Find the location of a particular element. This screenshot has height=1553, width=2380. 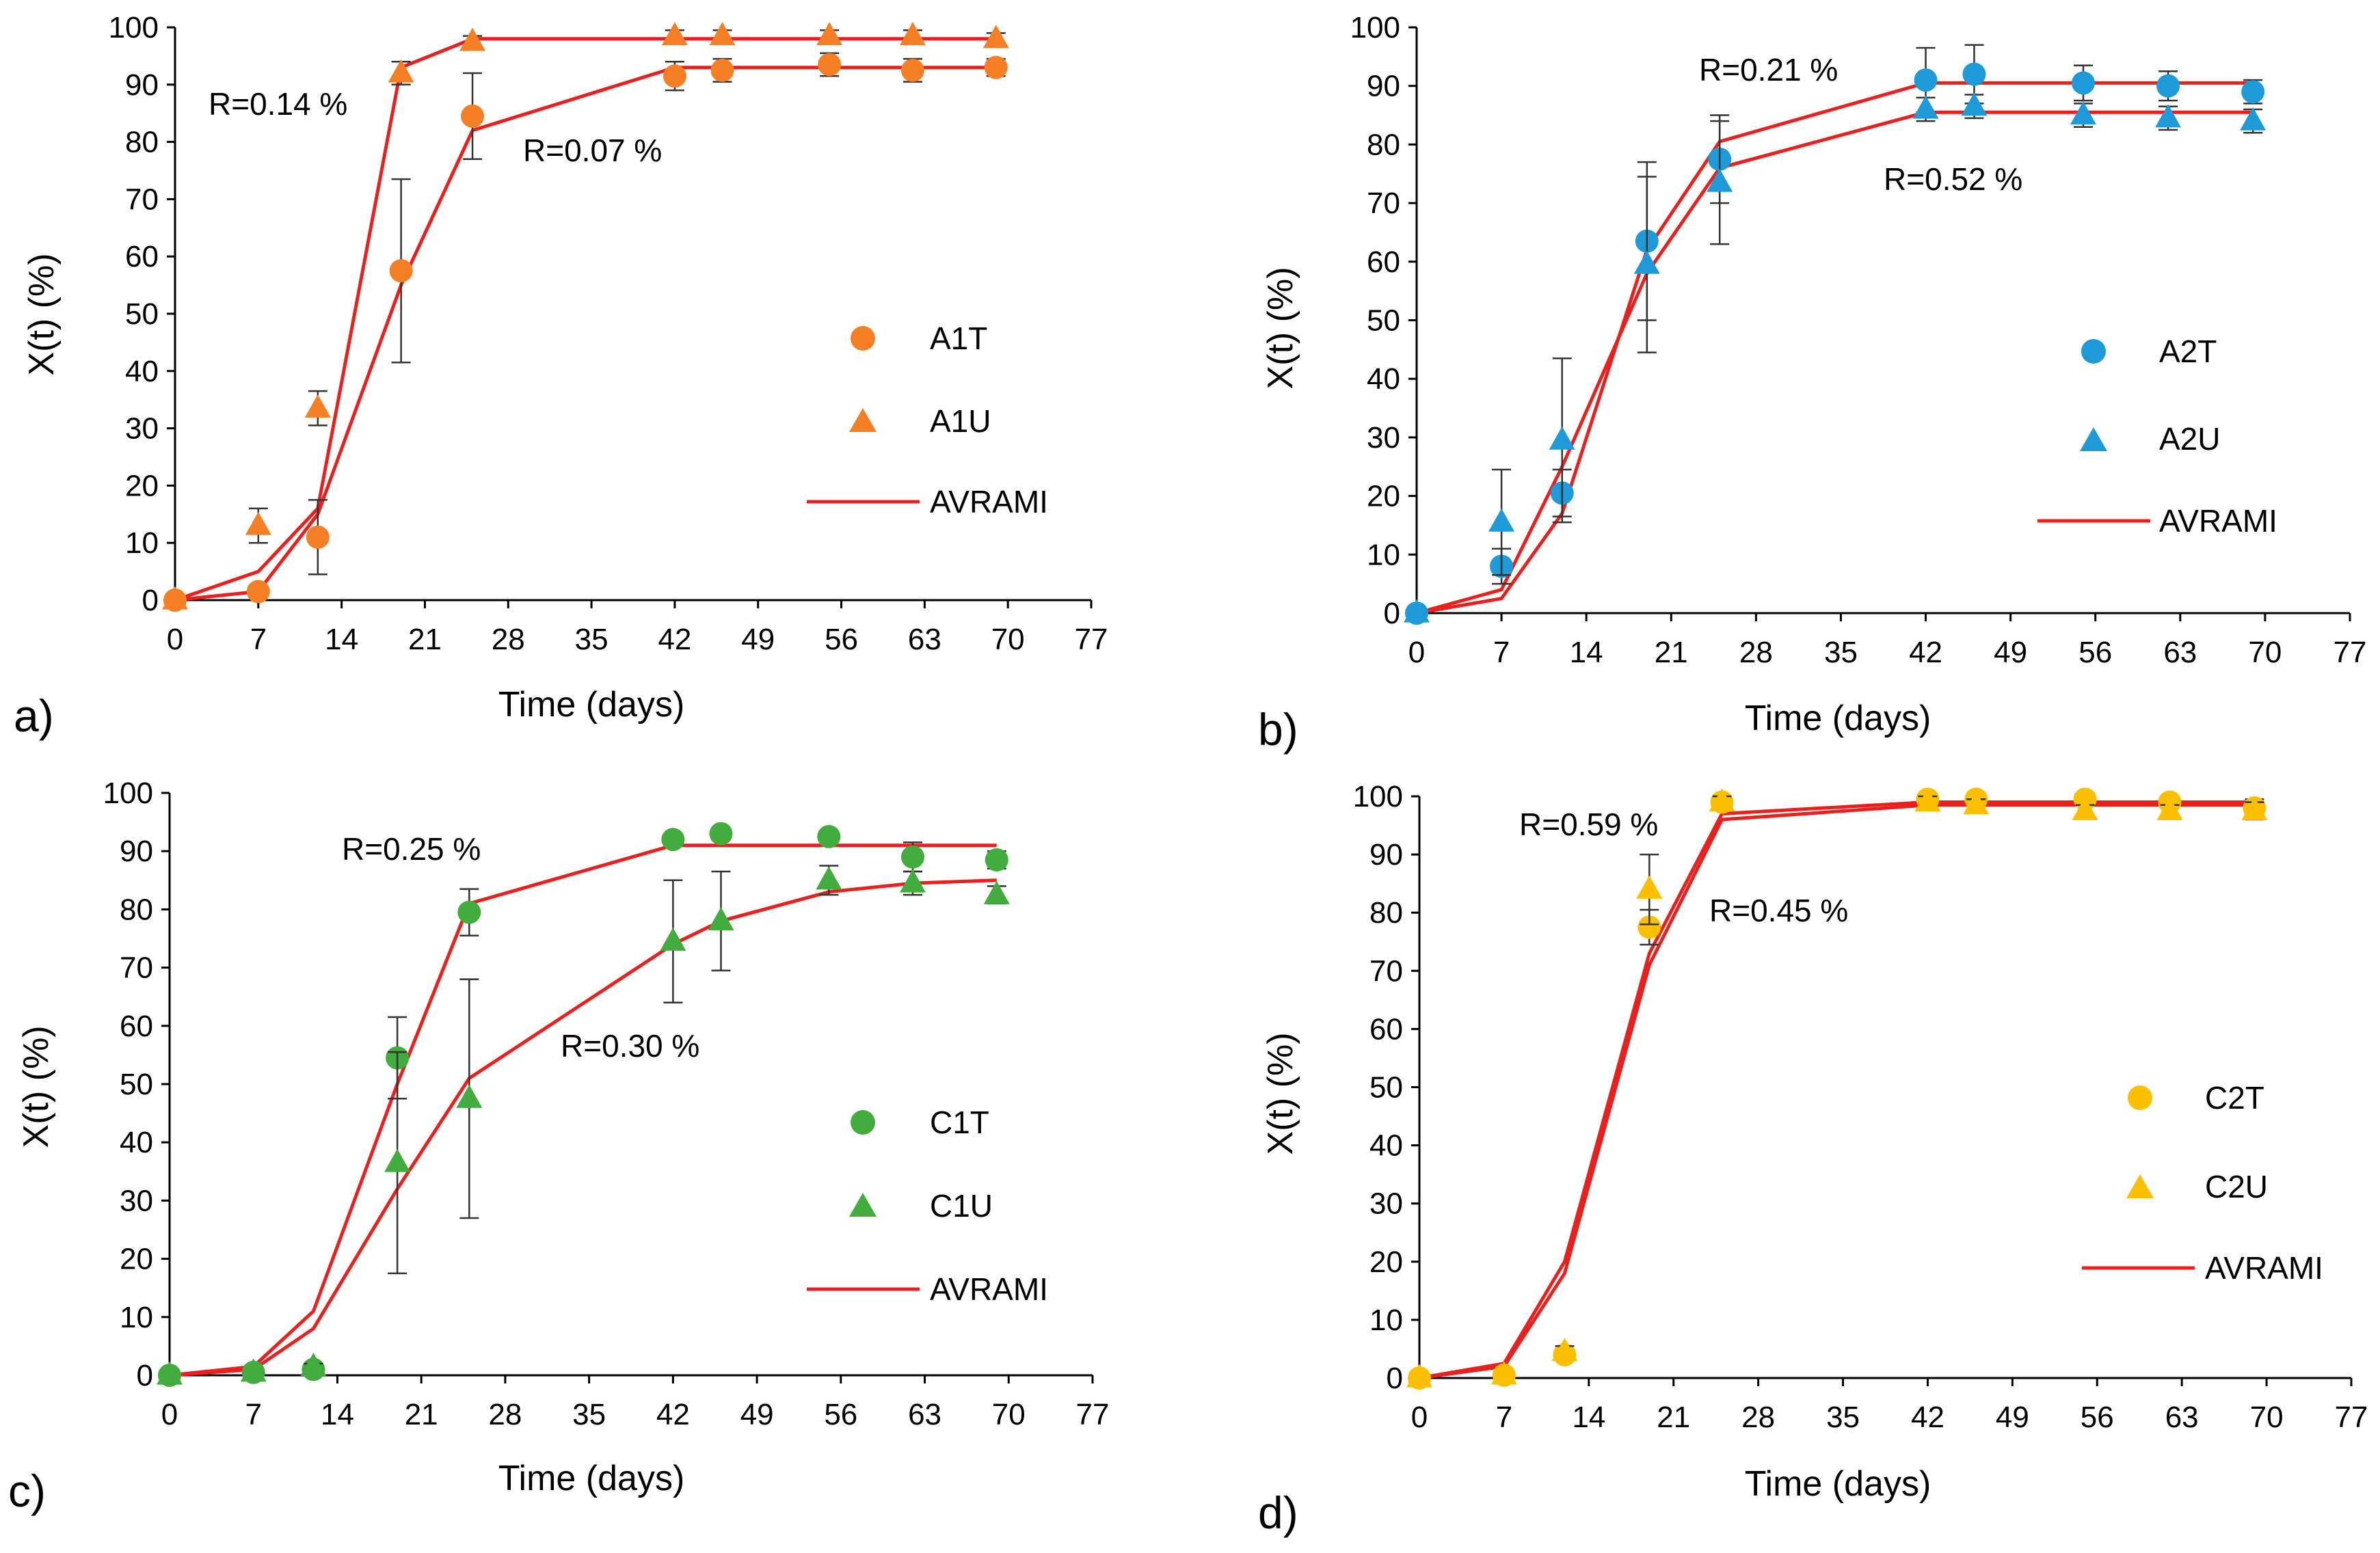

legend-entry-label: C1T is located at coordinates (959, 1122).